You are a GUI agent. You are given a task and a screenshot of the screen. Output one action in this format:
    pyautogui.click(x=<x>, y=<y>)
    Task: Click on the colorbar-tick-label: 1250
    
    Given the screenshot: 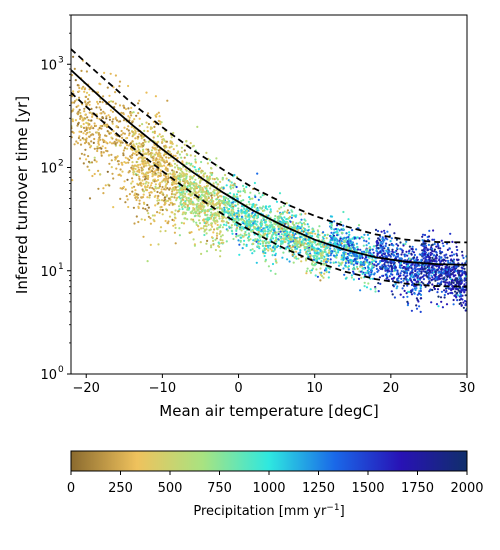 What is the action you would take?
    pyautogui.click(x=318, y=488)
    